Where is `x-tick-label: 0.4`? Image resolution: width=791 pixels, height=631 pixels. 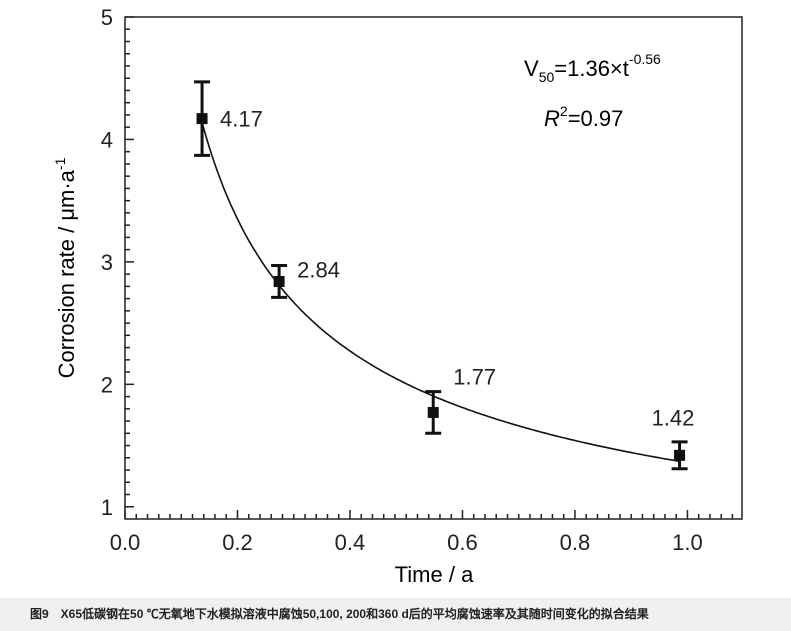
x-tick-label: 0.4 is located at coordinates (350, 542).